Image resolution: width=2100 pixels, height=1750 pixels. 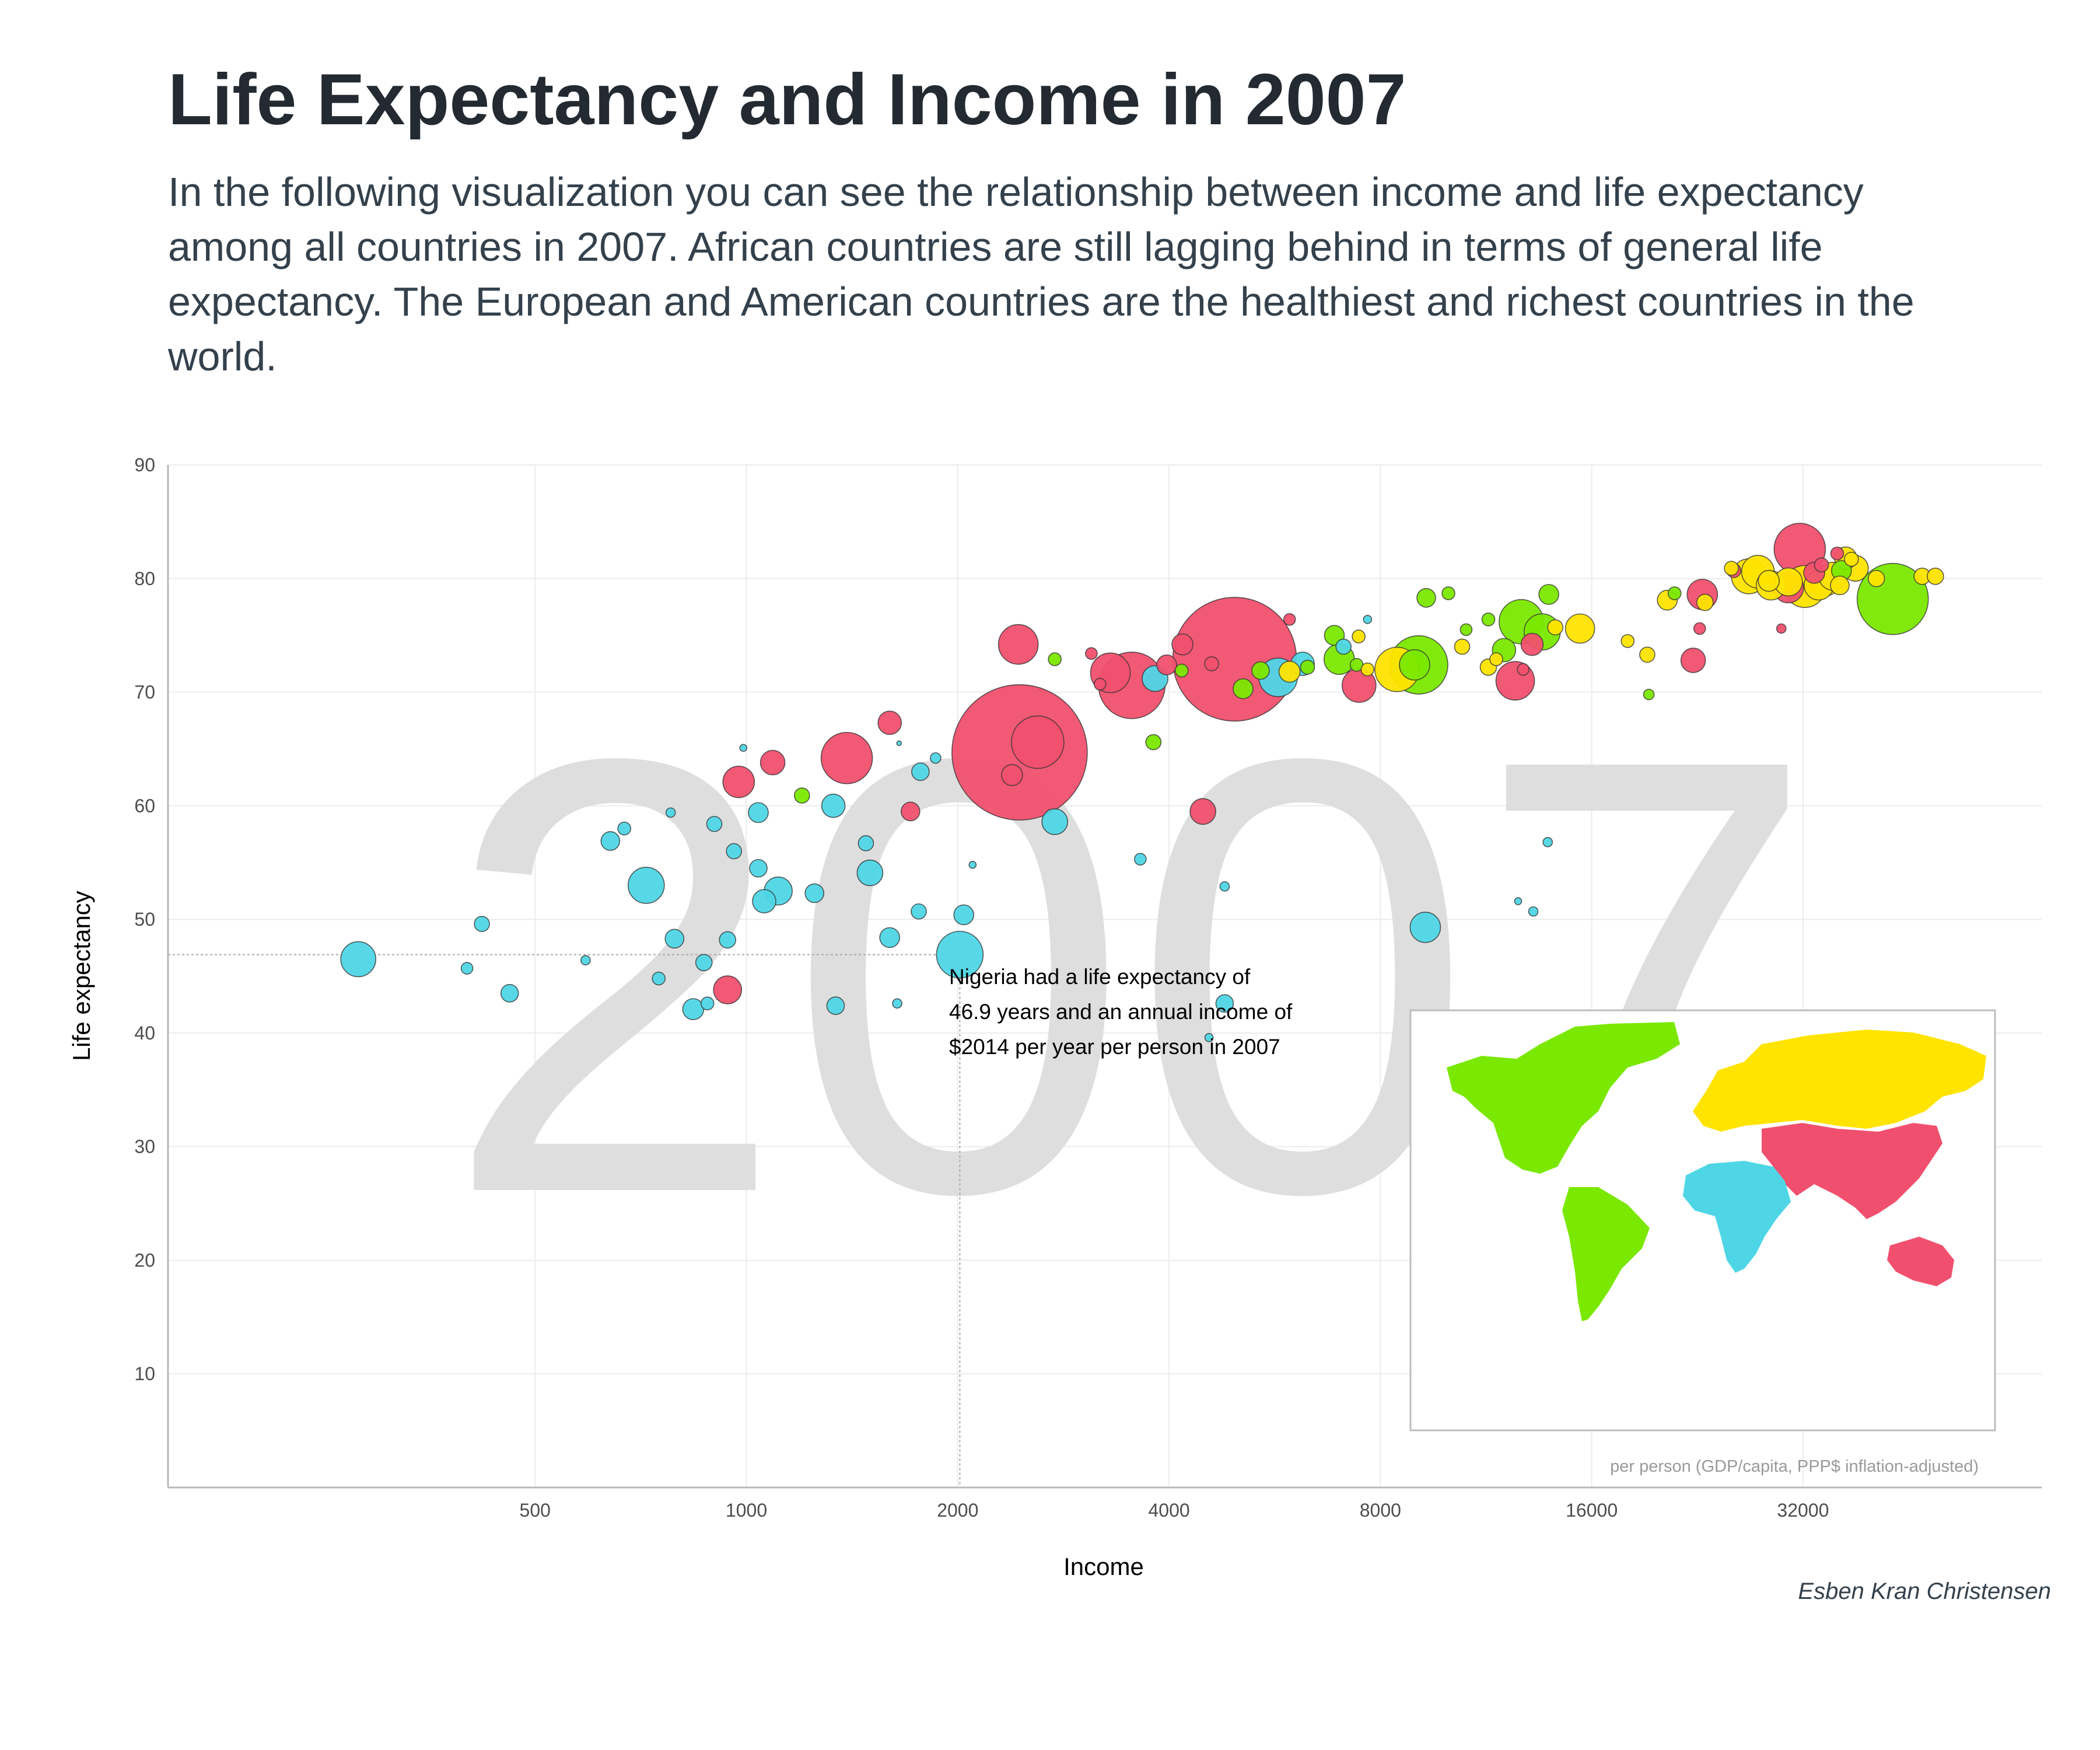 What do you see at coordinates (1100, 977) in the screenshot?
I see `annotation-line: Nigeria had a life expectancy of` at bounding box center [1100, 977].